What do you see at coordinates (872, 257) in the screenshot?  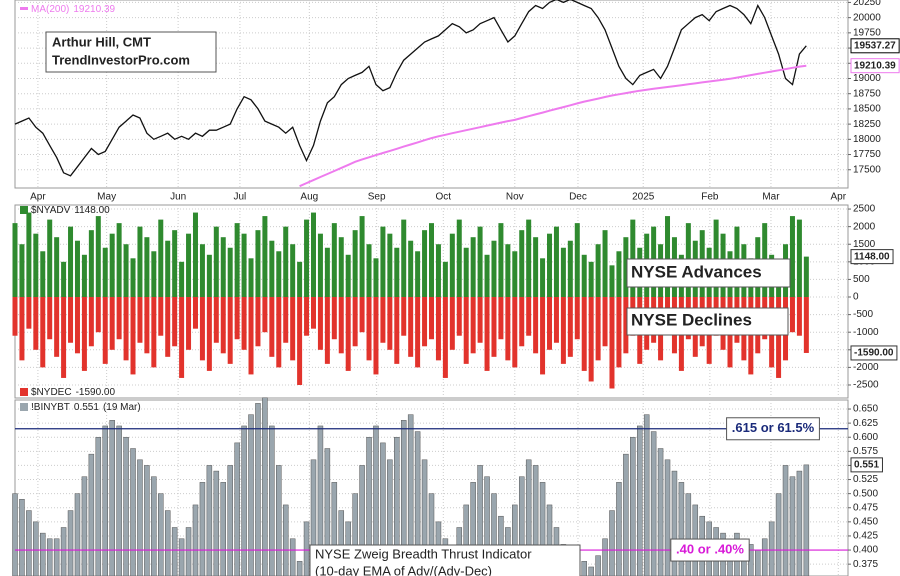 I see `value-tag-box` at bounding box center [872, 257].